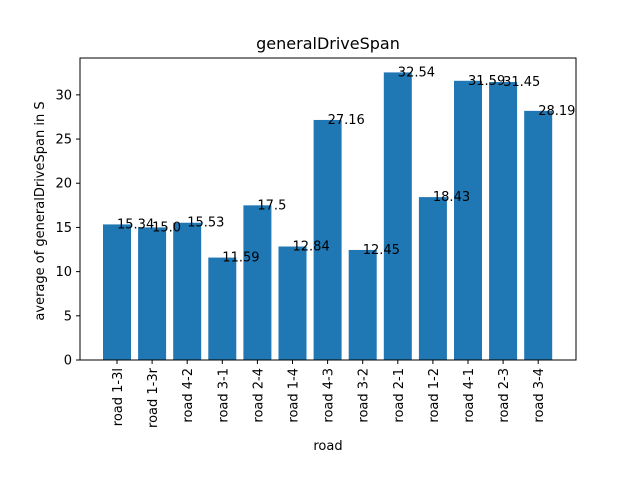 The height and width of the screenshot is (484, 640). I want to click on y-axis-ticks: 0 5 10 15 20 25 30, so click(67, 228).